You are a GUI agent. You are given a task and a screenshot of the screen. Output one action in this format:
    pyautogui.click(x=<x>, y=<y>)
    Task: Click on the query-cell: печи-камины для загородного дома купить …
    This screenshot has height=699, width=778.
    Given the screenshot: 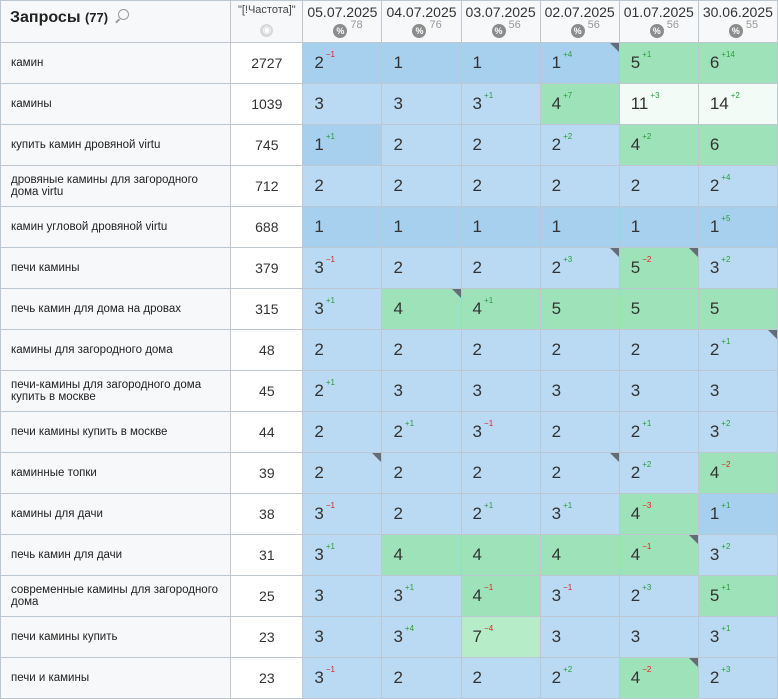 What is the action you would take?
    pyautogui.click(x=116, y=391)
    